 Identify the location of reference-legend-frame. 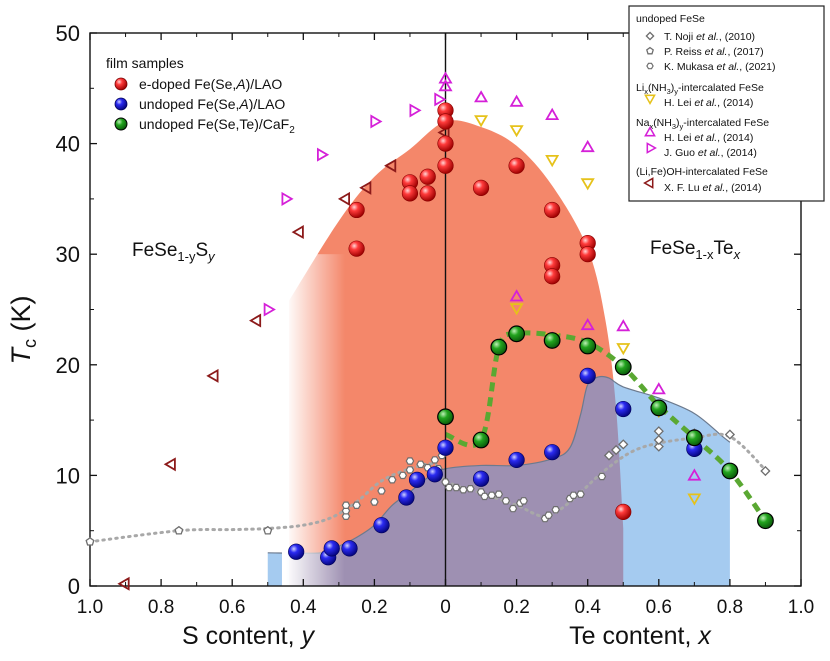
(726, 103).